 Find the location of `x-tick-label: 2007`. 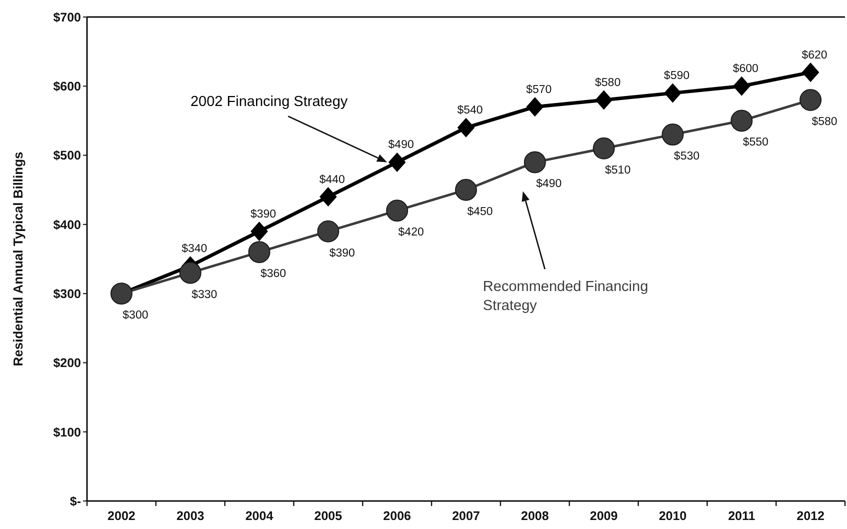

x-tick-label: 2007 is located at coordinates (466, 516).